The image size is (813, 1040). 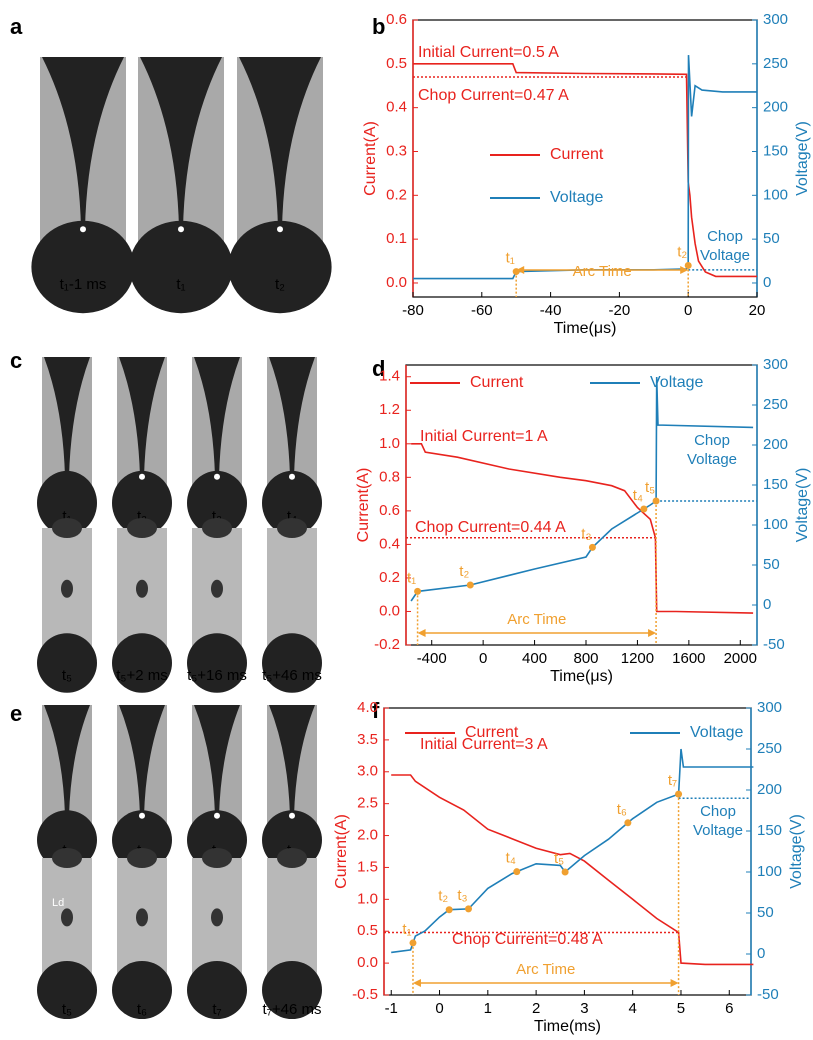 What do you see at coordinates (367, 707) in the screenshot?
I see `y-tick-label: 4.0` at bounding box center [367, 707].